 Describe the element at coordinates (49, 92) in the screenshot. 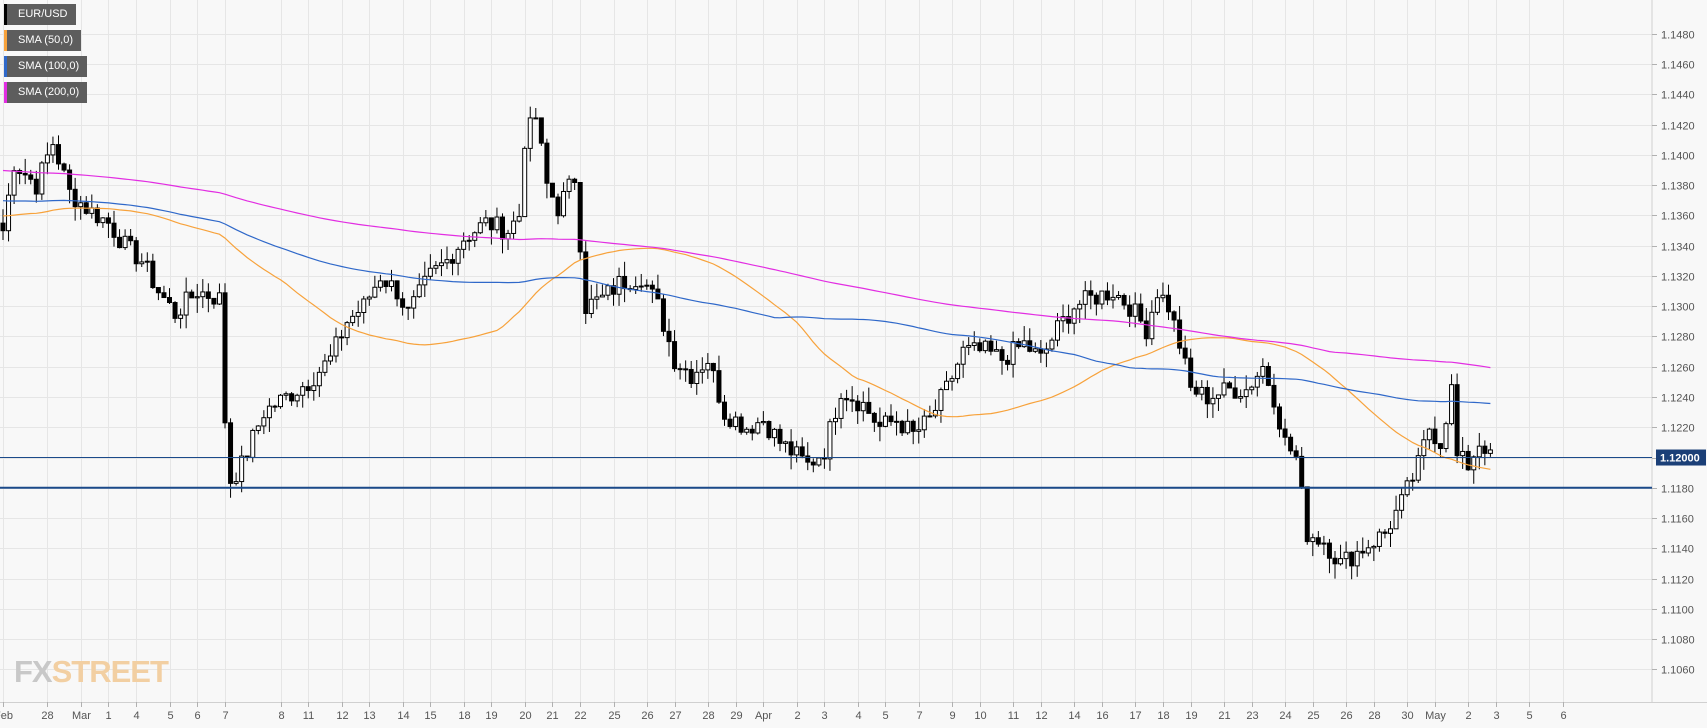

I see `legend-label: SMA (200,0)` at that location.